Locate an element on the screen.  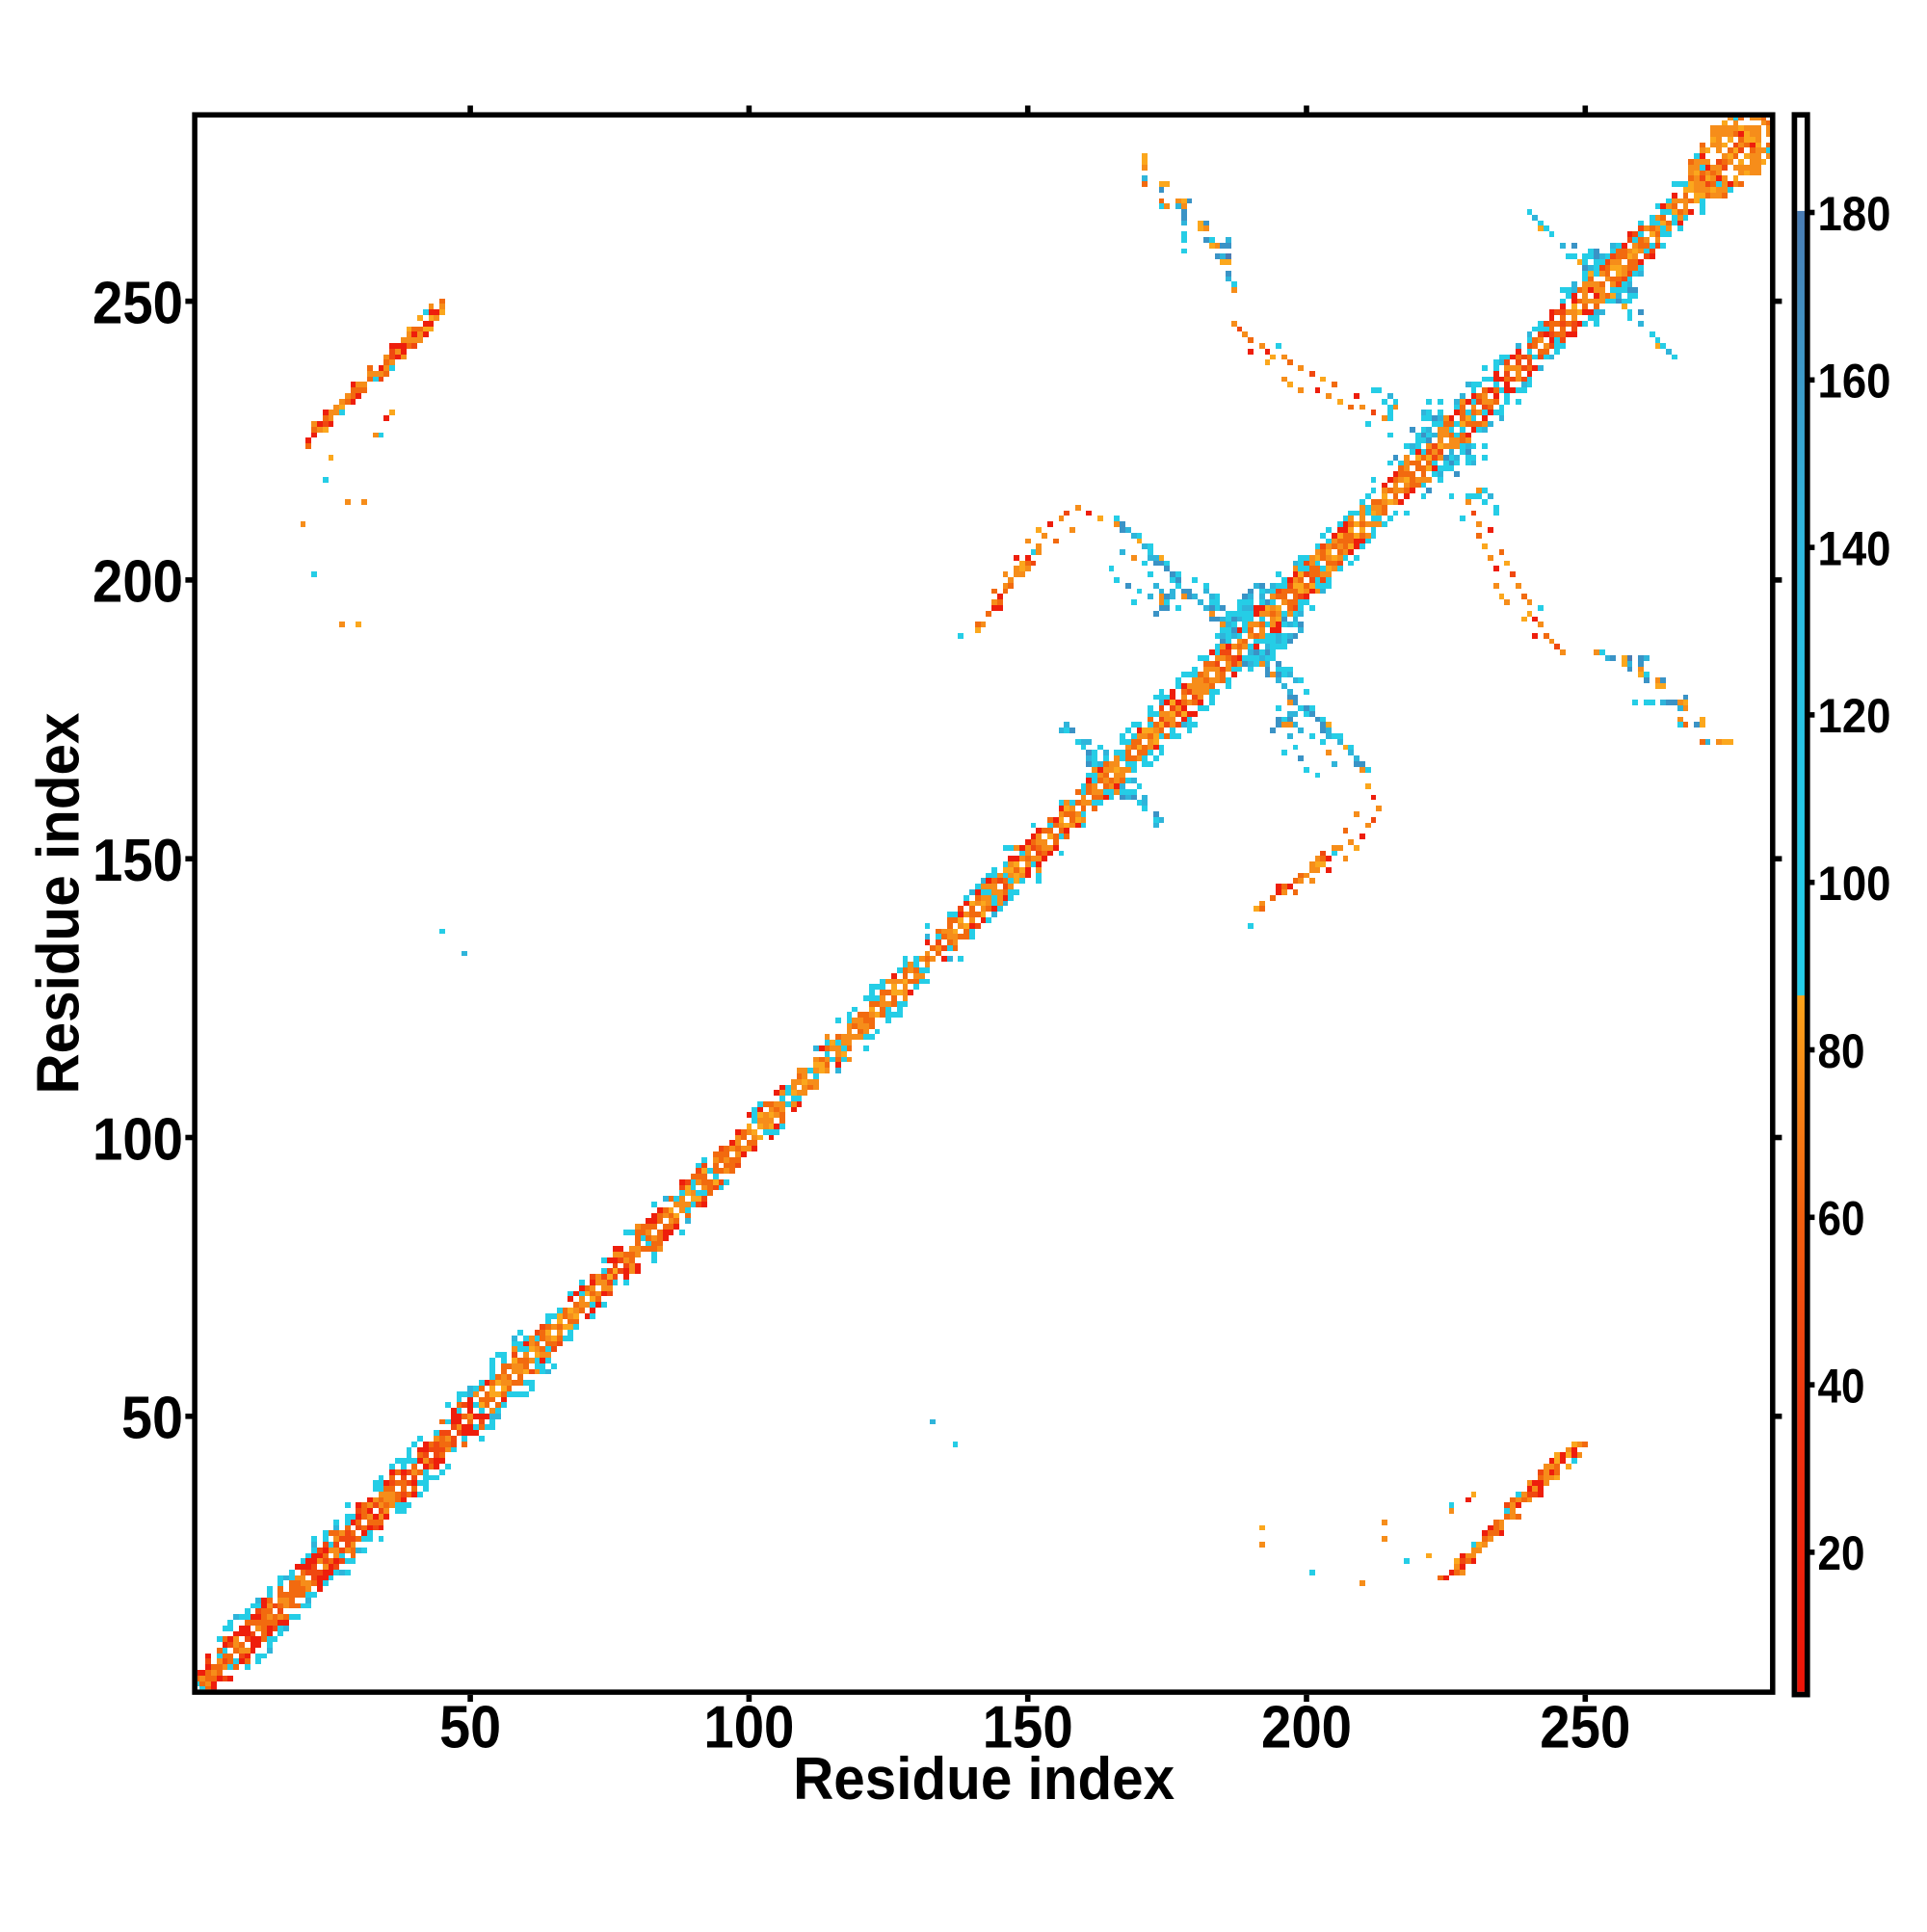
svg-text: 40 is located at coordinates (1842, 1386).